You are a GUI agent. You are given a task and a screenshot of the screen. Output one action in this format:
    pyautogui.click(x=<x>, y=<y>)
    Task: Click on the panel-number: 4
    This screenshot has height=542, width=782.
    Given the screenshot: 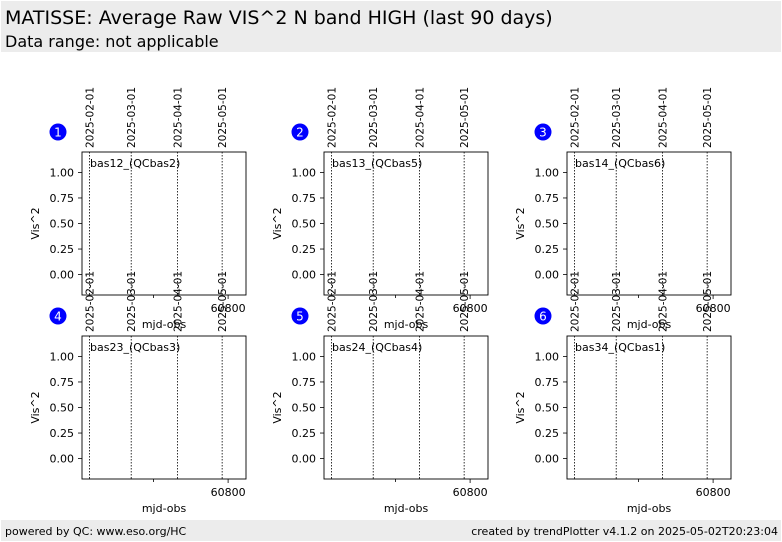 What is the action you would take?
    pyautogui.click(x=58, y=317)
    